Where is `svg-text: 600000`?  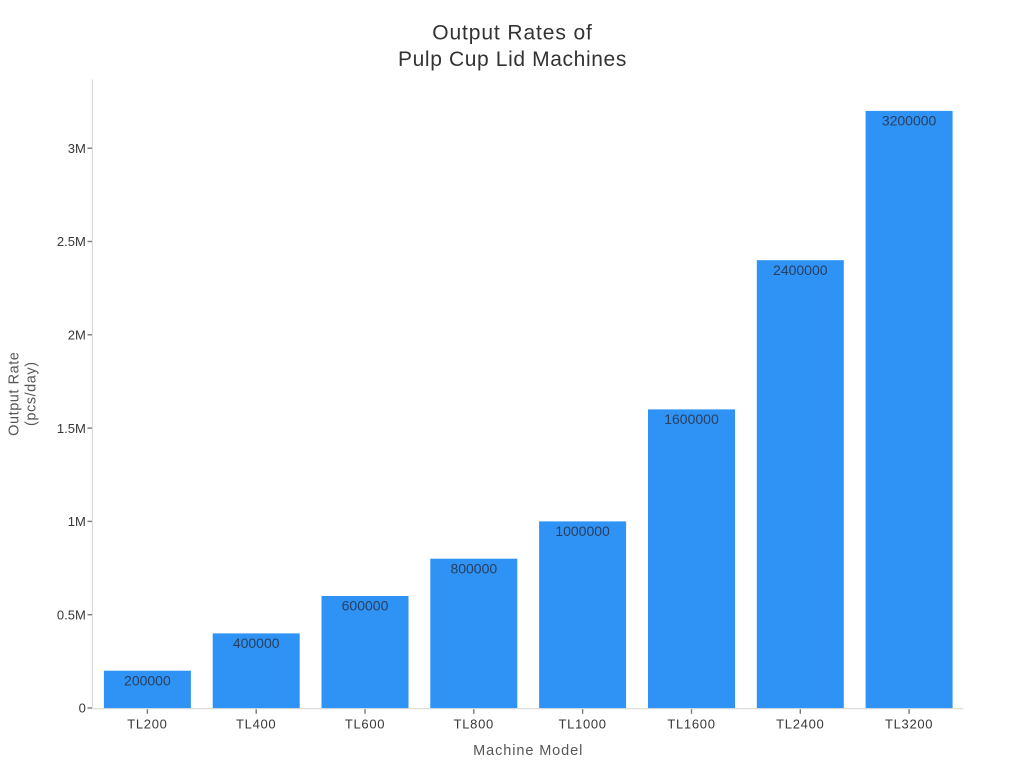
svg-text: 600000 is located at coordinates (365, 606).